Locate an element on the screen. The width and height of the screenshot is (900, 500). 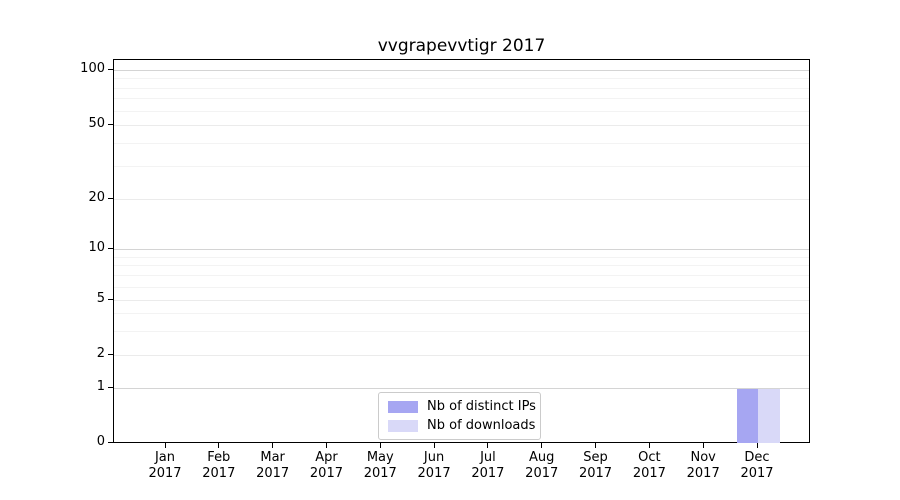
x-tick-label: Jan 2017 is located at coordinates (165, 466).